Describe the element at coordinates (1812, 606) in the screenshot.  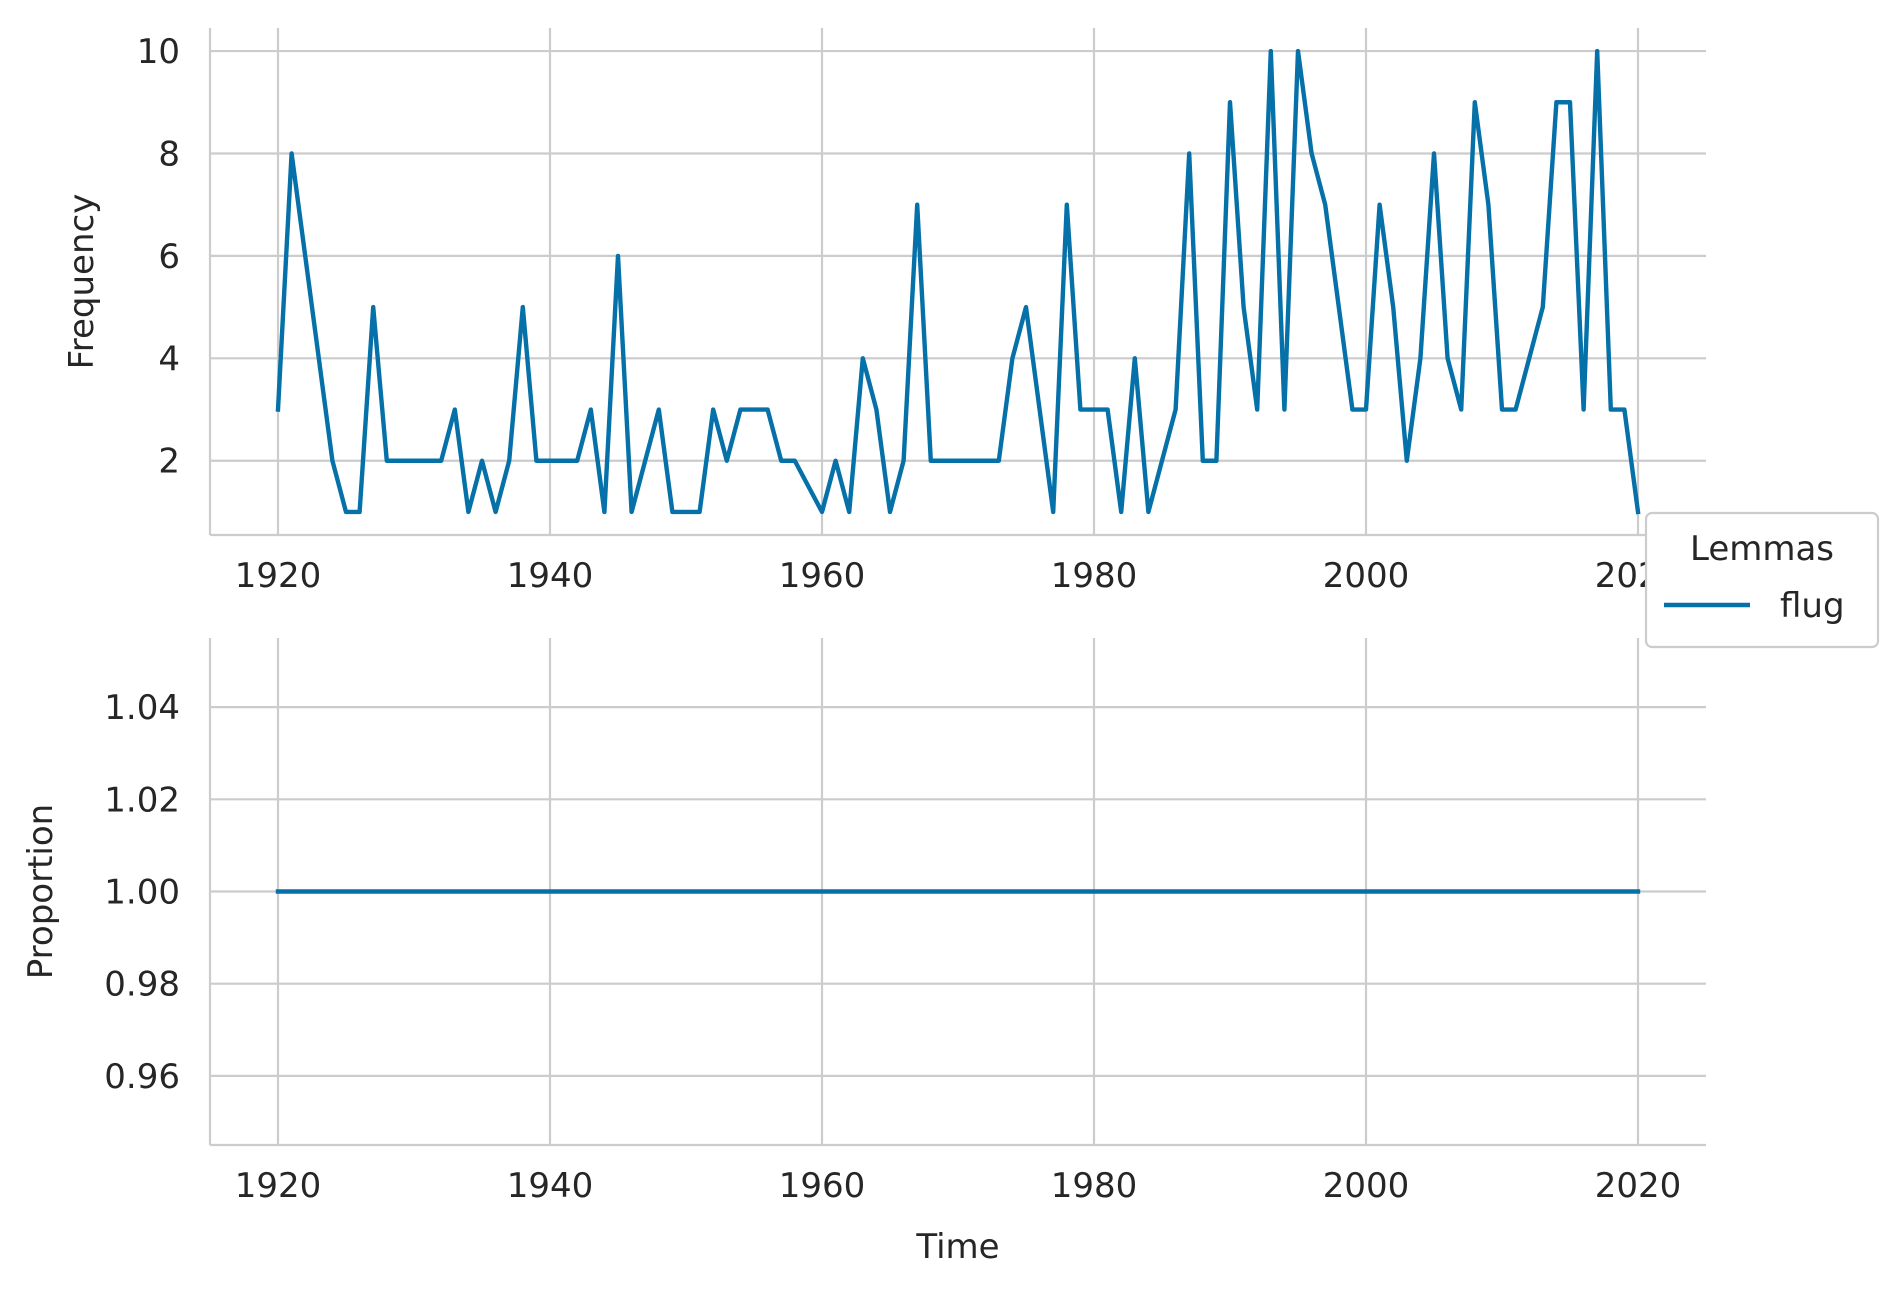
I see `legend-entry-flug: flug` at that location.